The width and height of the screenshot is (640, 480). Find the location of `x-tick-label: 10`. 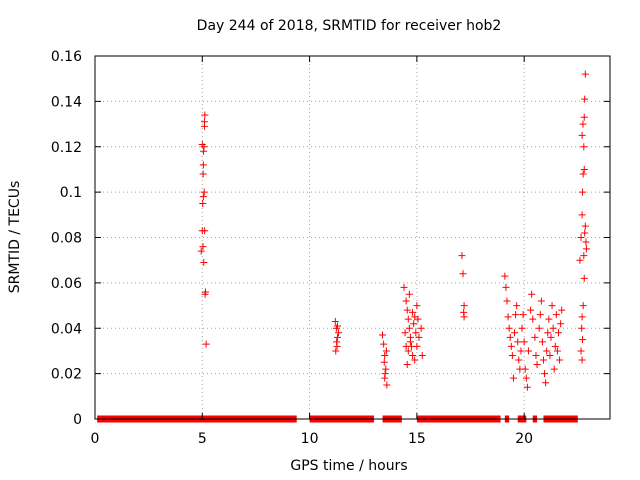

x-tick-label: 10 is located at coordinates (310, 439).